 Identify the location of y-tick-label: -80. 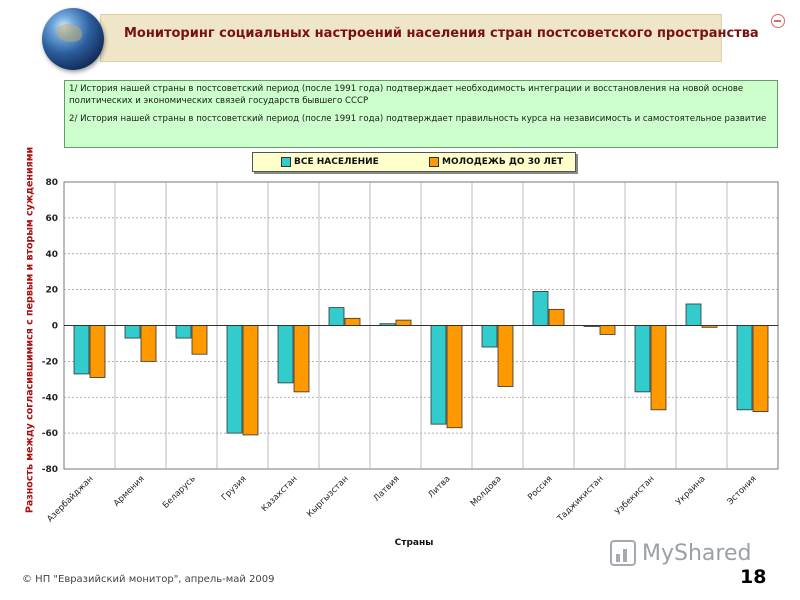
(50, 470).